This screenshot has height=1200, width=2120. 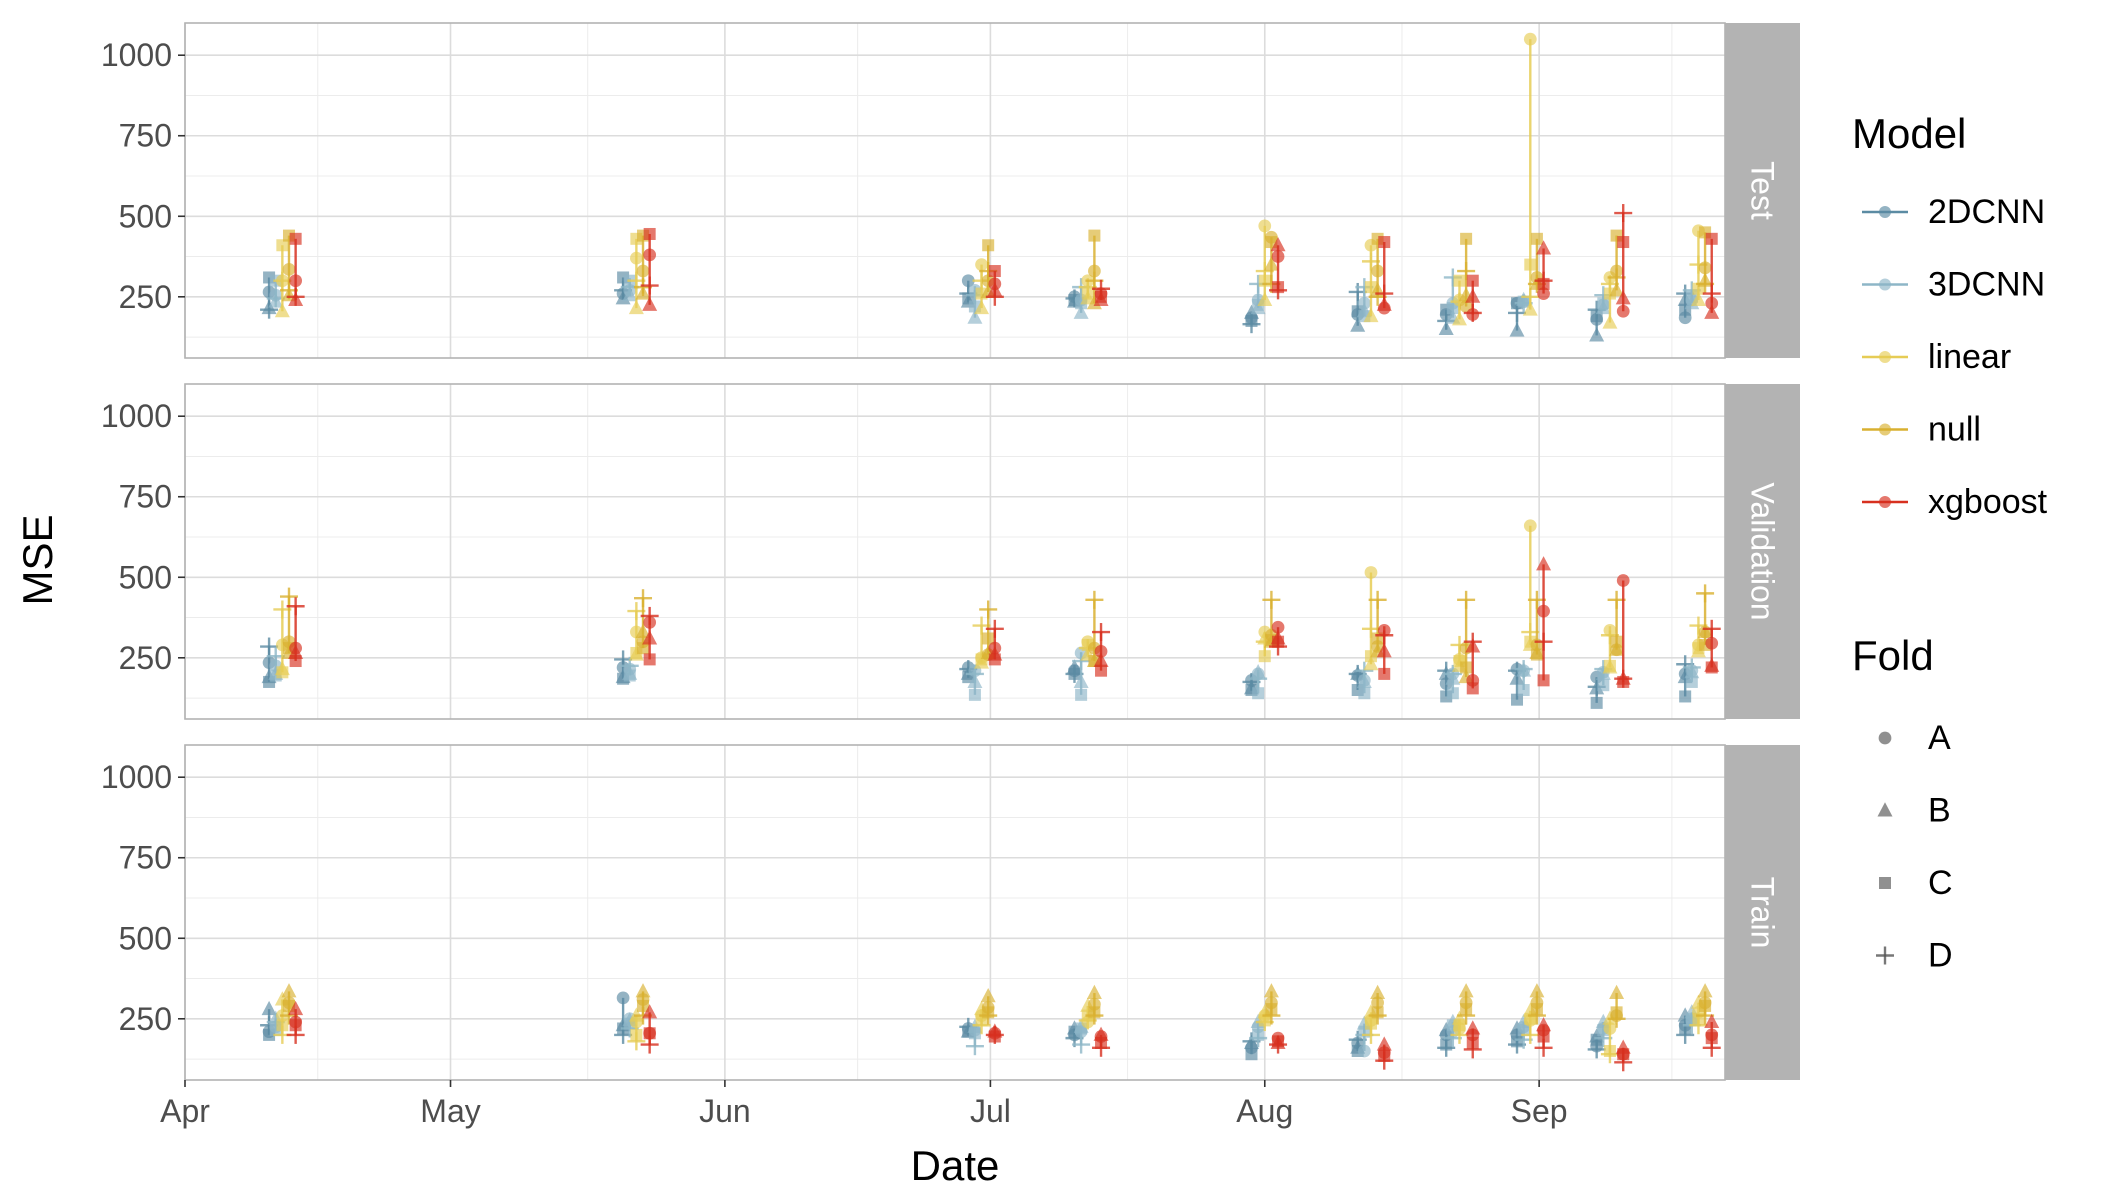 What do you see at coordinates (145, 136) in the screenshot?
I see `y-tick-label: 750` at bounding box center [145, 136].